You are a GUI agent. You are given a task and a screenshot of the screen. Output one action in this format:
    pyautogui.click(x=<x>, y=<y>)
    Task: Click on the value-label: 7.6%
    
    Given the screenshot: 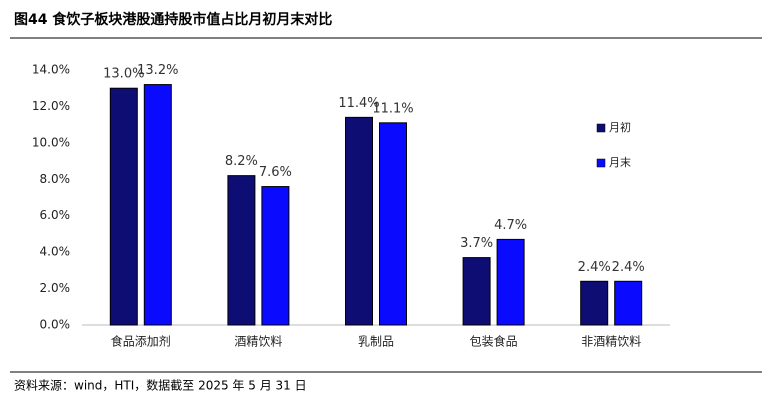 What is the action you would take?
    pyautogui.click(x=275, y=172)
    